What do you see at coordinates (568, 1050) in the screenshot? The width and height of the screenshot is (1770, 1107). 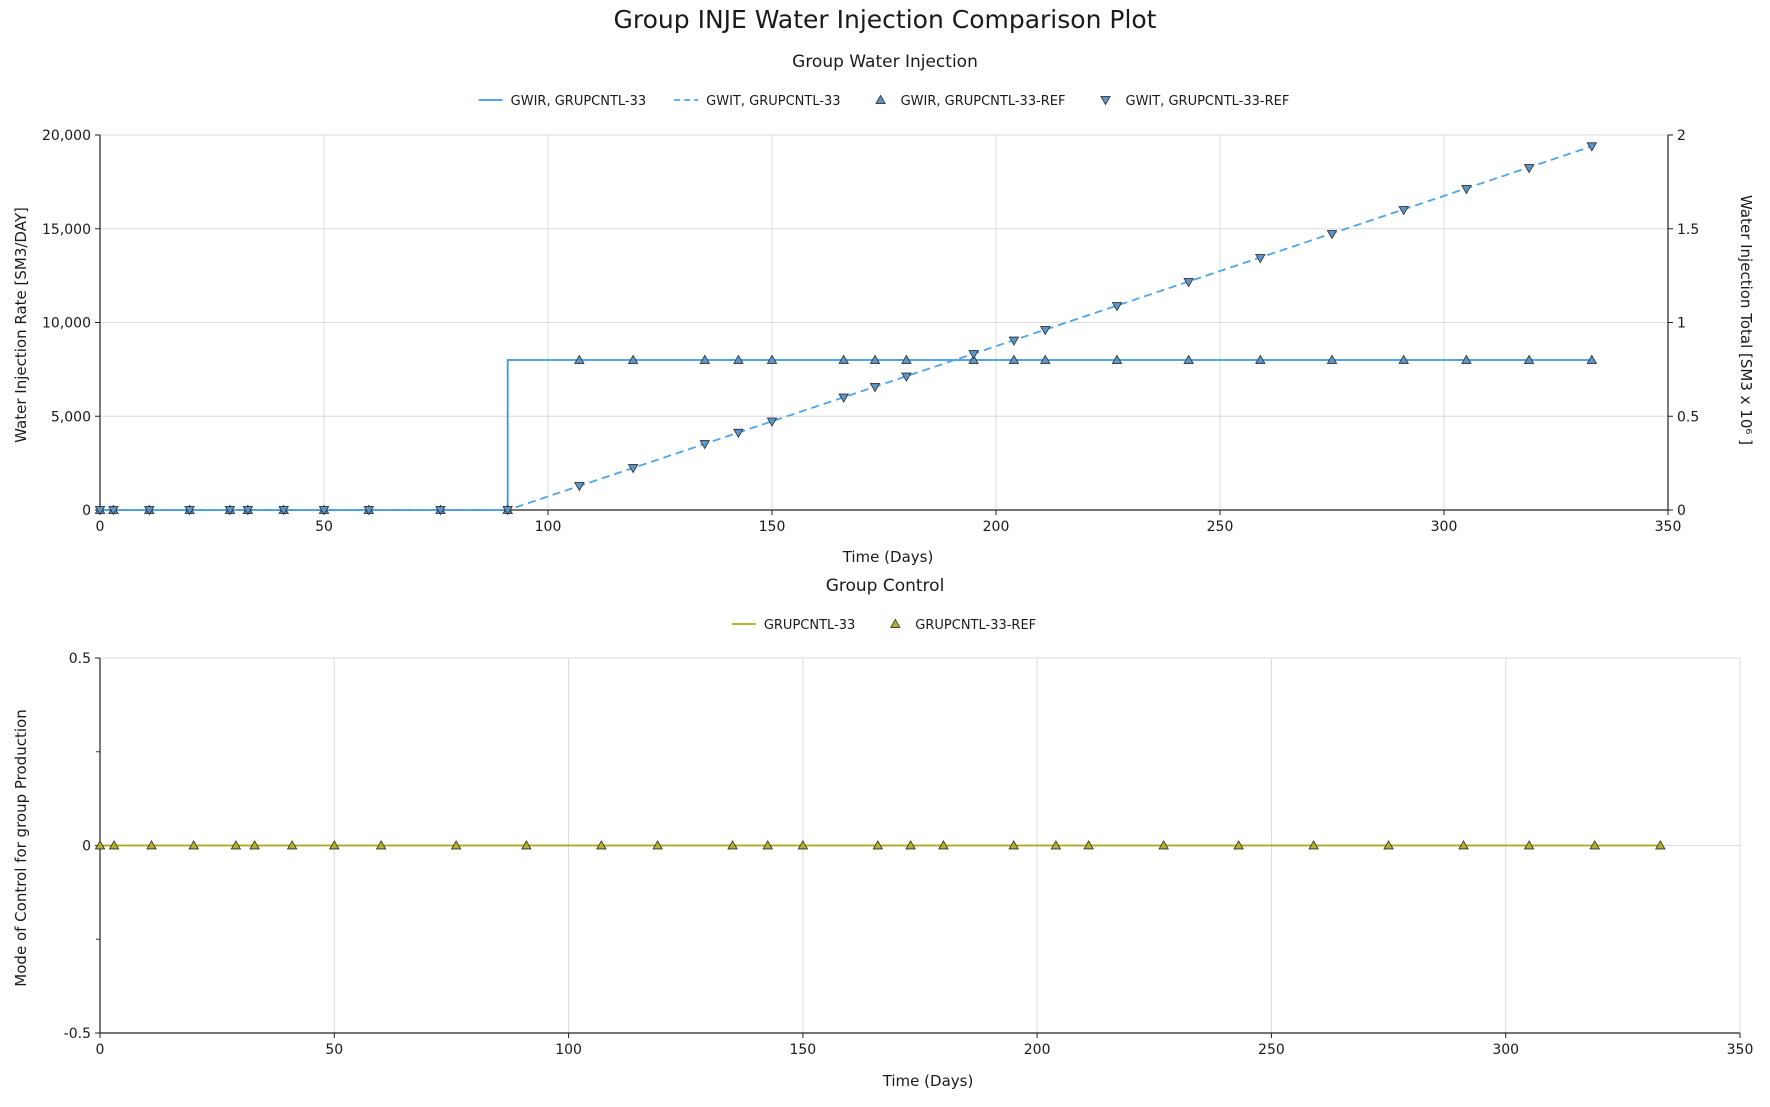 I see `chart-2-x-tick-label: 100` at bounding box center [568, 1050].